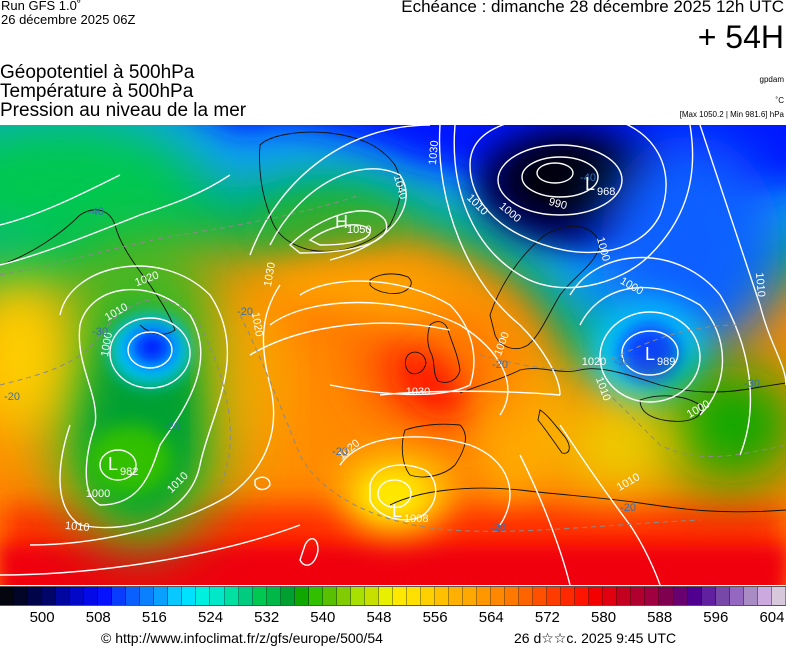 Image resolution: width=786 pixels, height=648 pixels. What do you see at coordinates (267, 617) in the screenshot?
I see `colorbar-tick-label: 532` at bounding box center [267, 617].